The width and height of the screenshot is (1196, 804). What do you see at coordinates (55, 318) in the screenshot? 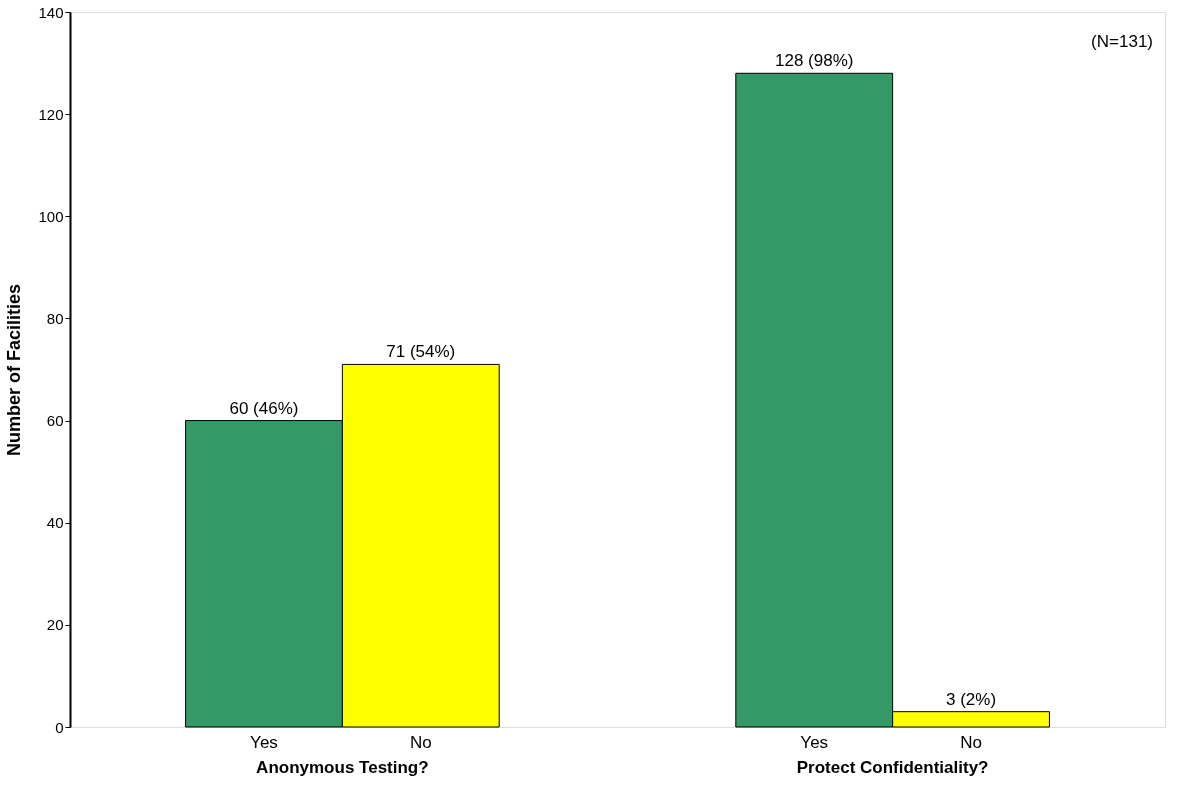
I see `y-tick-label: 80` at bounding box center [55, 318].